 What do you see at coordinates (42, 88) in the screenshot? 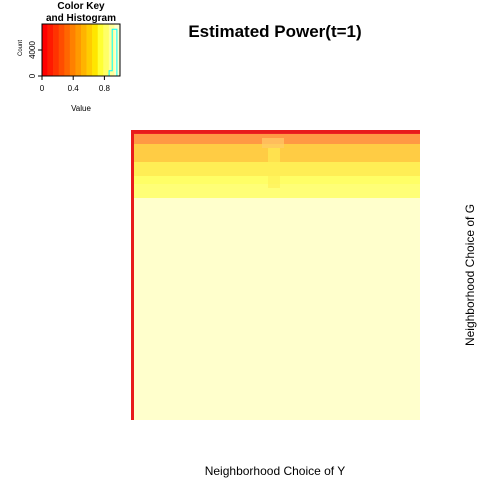
I see `color-key-x-tick-label-1: 0` at bounding box center [42, 88].